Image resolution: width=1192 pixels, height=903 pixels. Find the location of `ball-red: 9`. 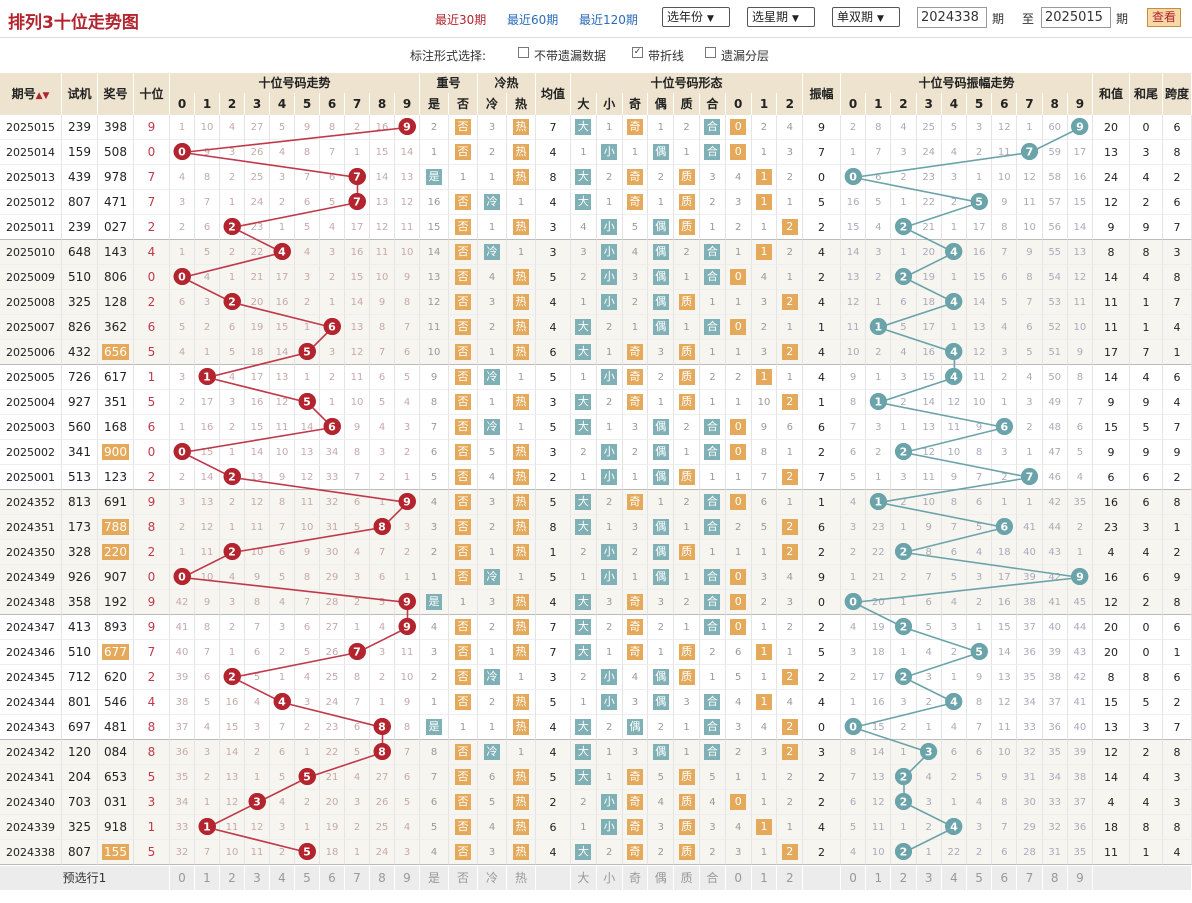

ball-red: 9 is located at coordinates (407, 601).